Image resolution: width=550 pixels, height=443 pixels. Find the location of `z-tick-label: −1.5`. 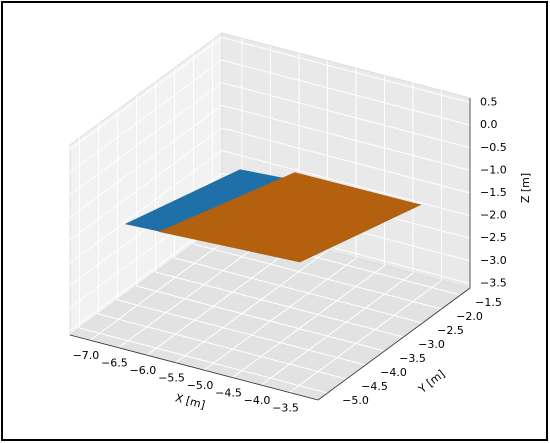

z-tick-label: −1.5 is located at coordinates (493, 192).